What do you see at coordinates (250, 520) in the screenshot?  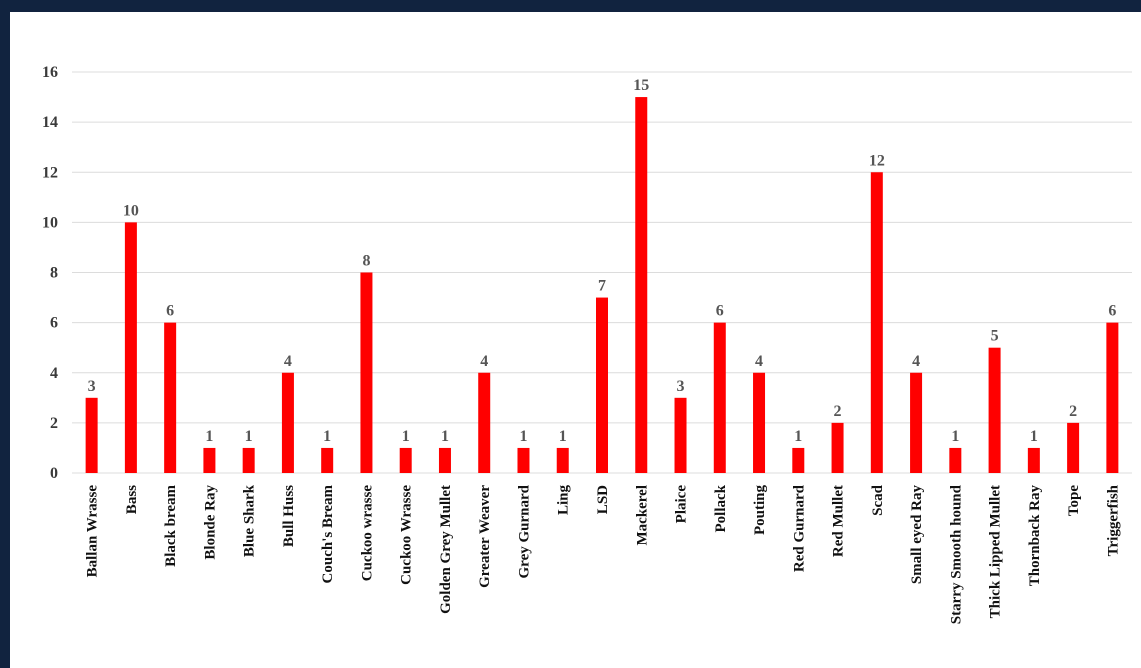 I see `x-tick-label: Blue Shark` at bounding box center [250, 520].